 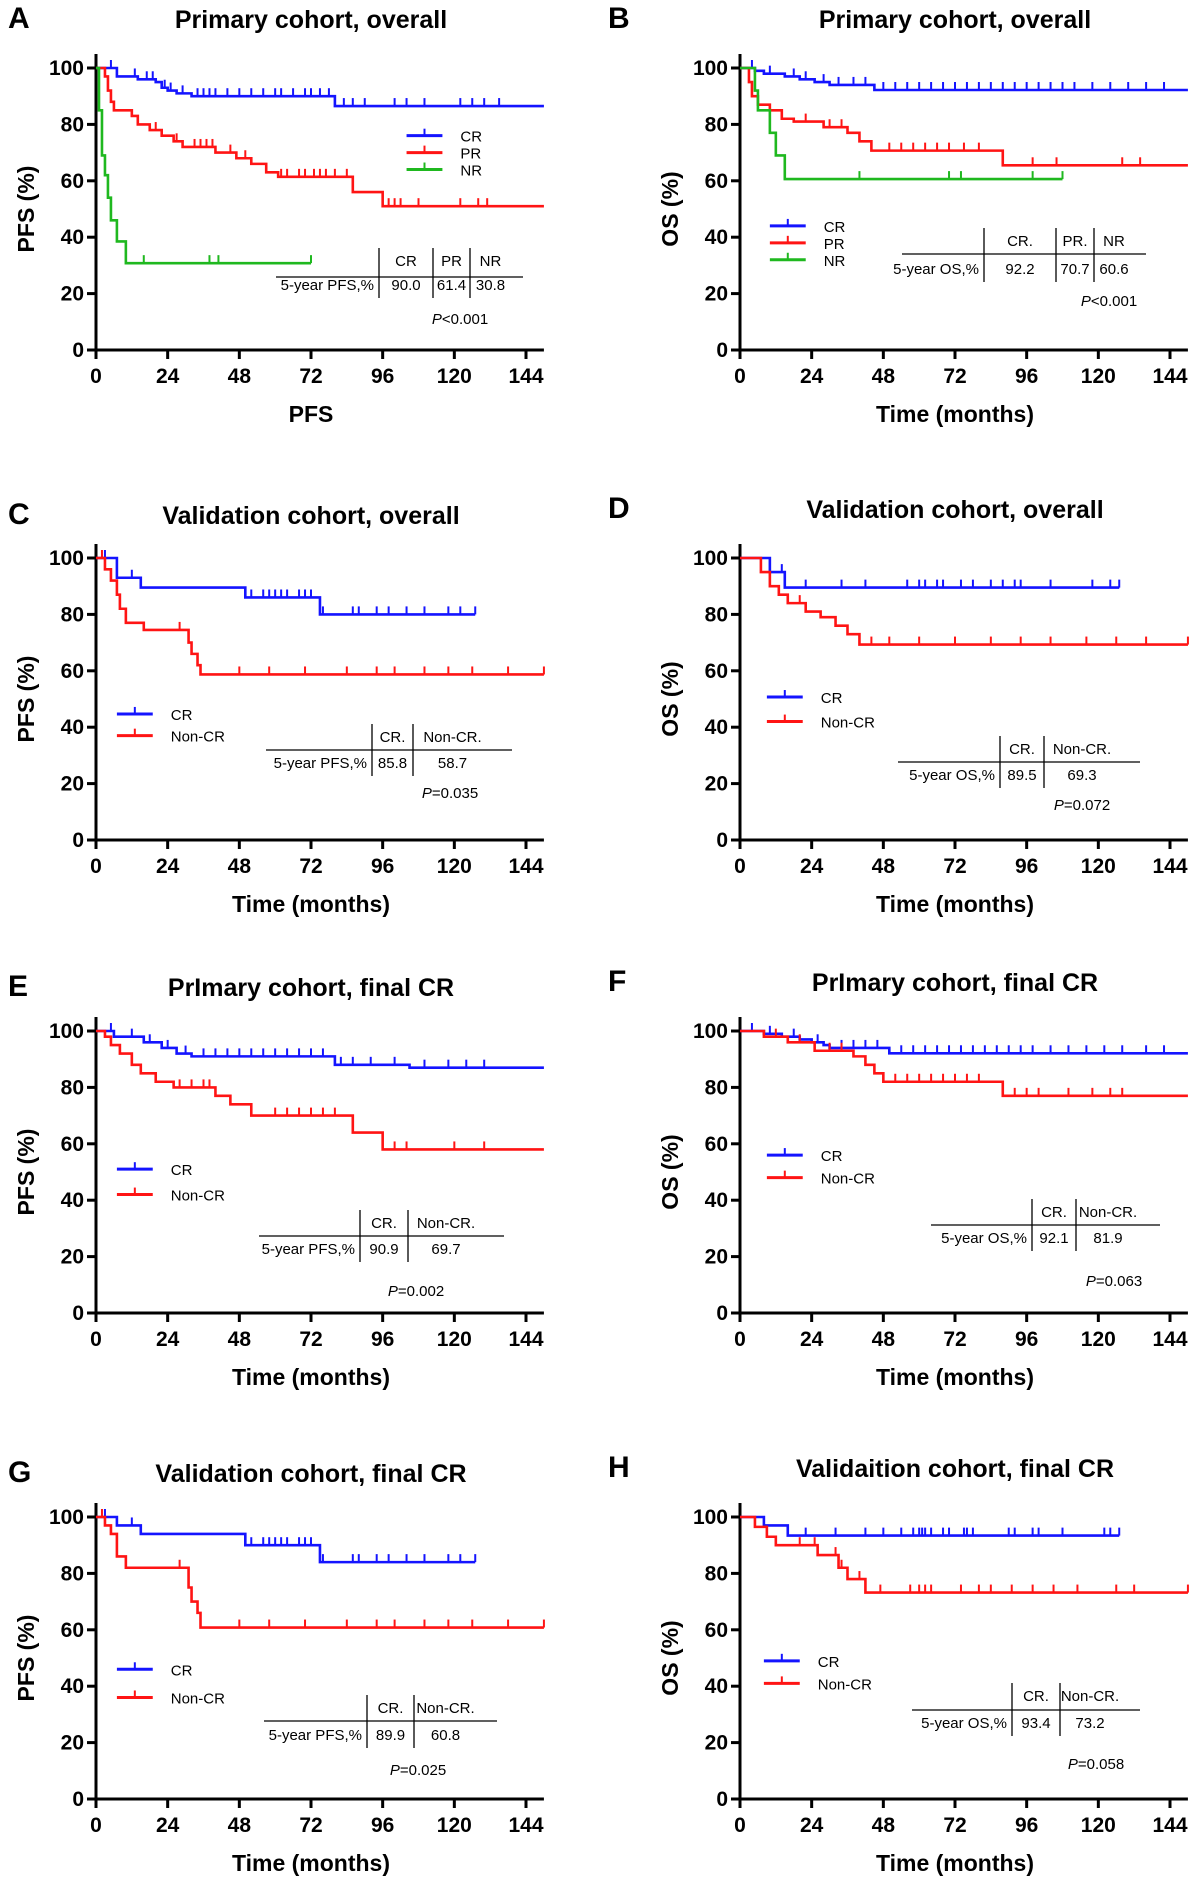 I want to click on table-value: 90.0, so click(x=405, y=285).